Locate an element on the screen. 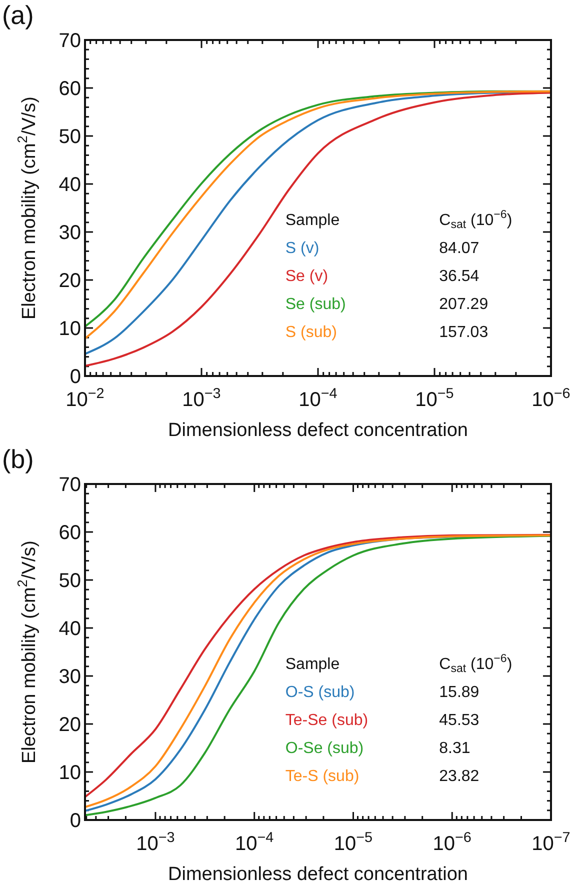 The image size is (573, 888). chart-title: (a) is located at coordinates (18, 15).